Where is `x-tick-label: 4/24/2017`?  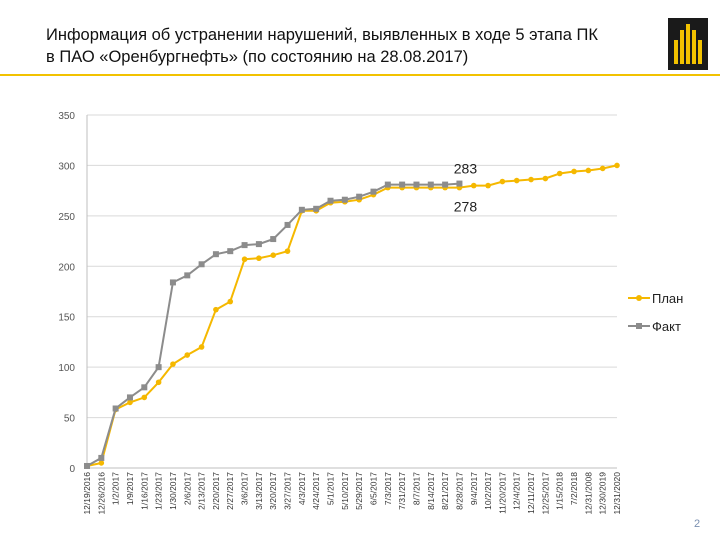
x-tick-label: 4/24/2017 is located at coordinates (316, 491).